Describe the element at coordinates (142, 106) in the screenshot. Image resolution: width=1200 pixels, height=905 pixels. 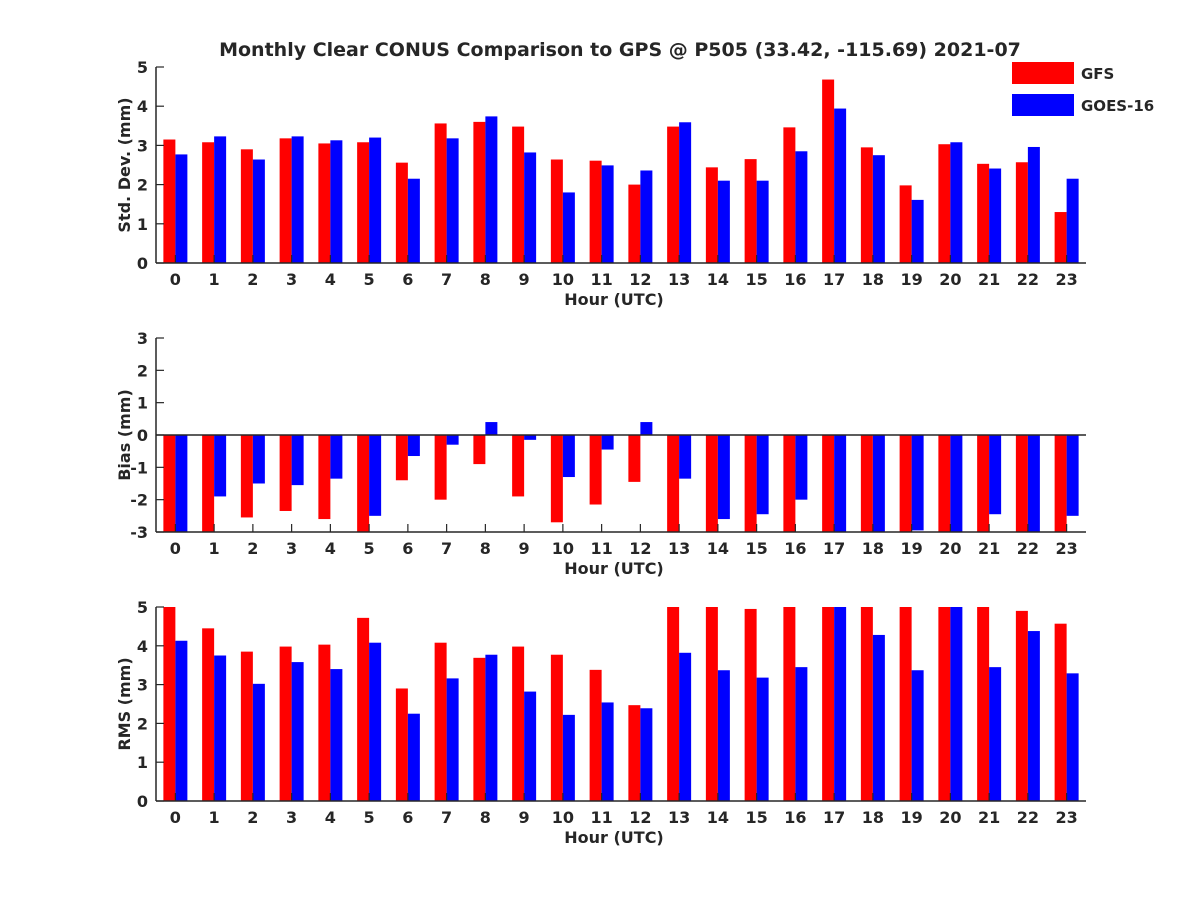
I see `stddev-y-tick-label: 4` at that location.